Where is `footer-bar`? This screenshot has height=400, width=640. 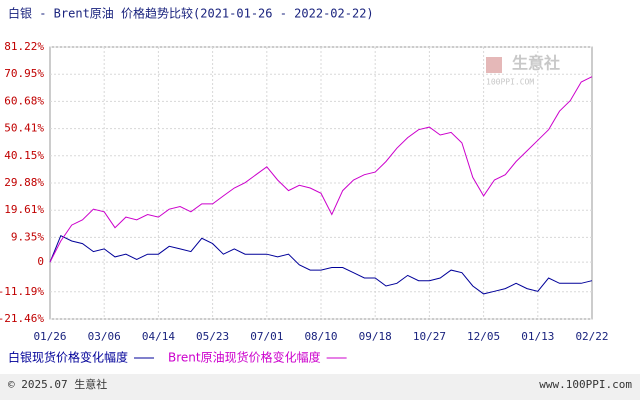
footer-bar is located at coordinates (320, 387).